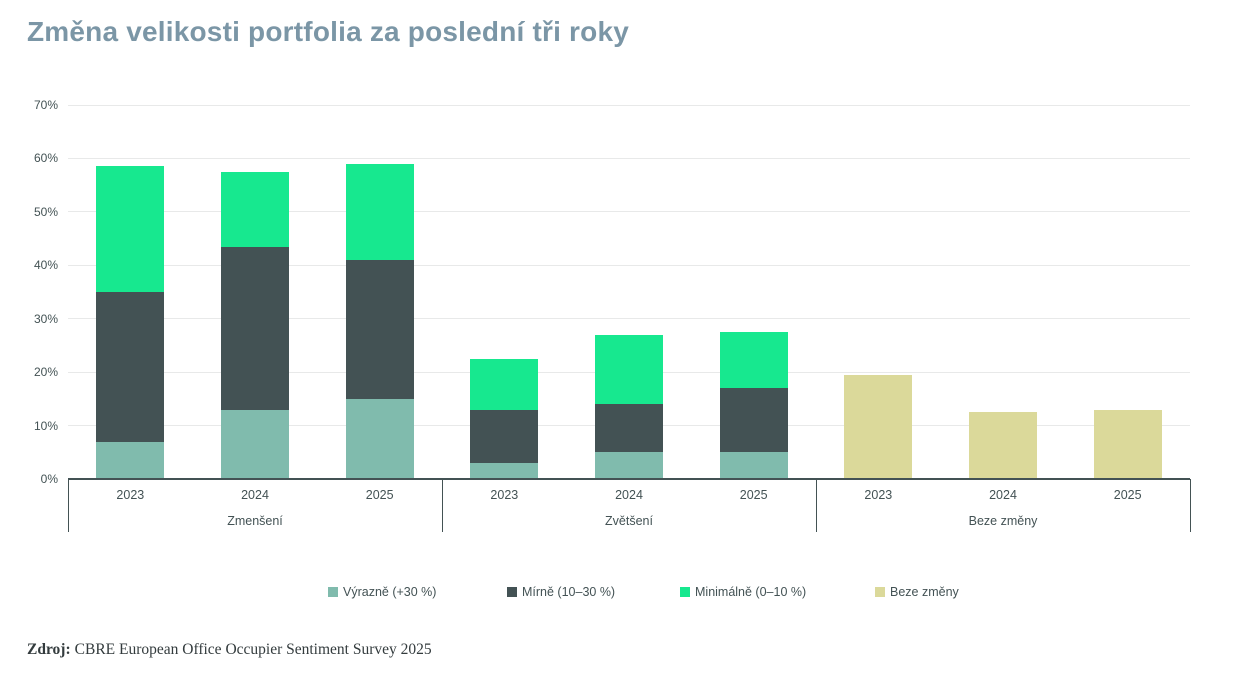 This screenshot has width=1234, height=676. I want to click on bar-segment-Zvětšení-2025-Výrazně (+30 %), so click(753, 465).